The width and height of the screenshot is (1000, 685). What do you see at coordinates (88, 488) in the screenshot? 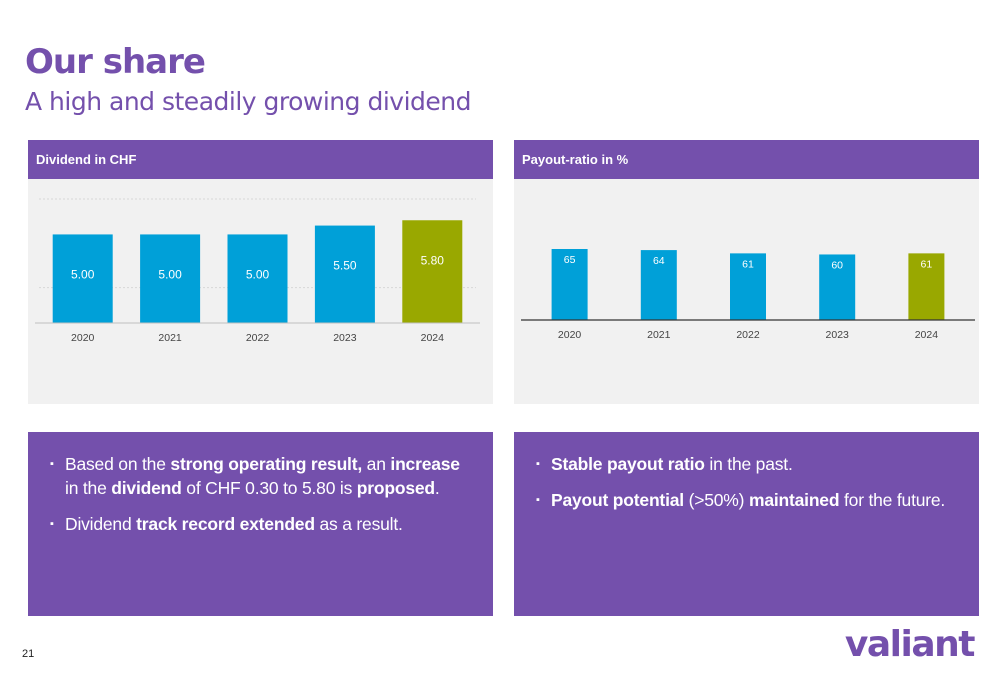
I see `bullet-text: in the` at bounding box center [88, 488].